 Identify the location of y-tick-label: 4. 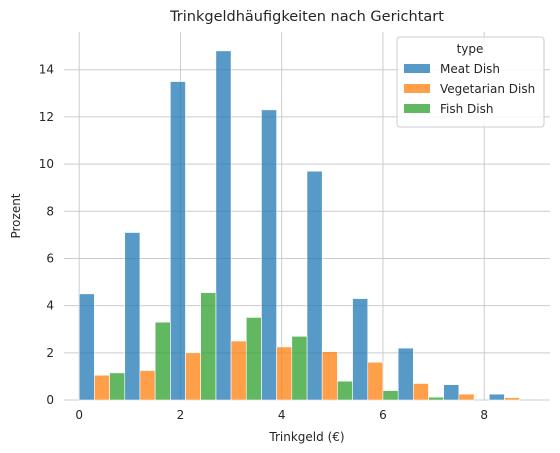
(50, 306).